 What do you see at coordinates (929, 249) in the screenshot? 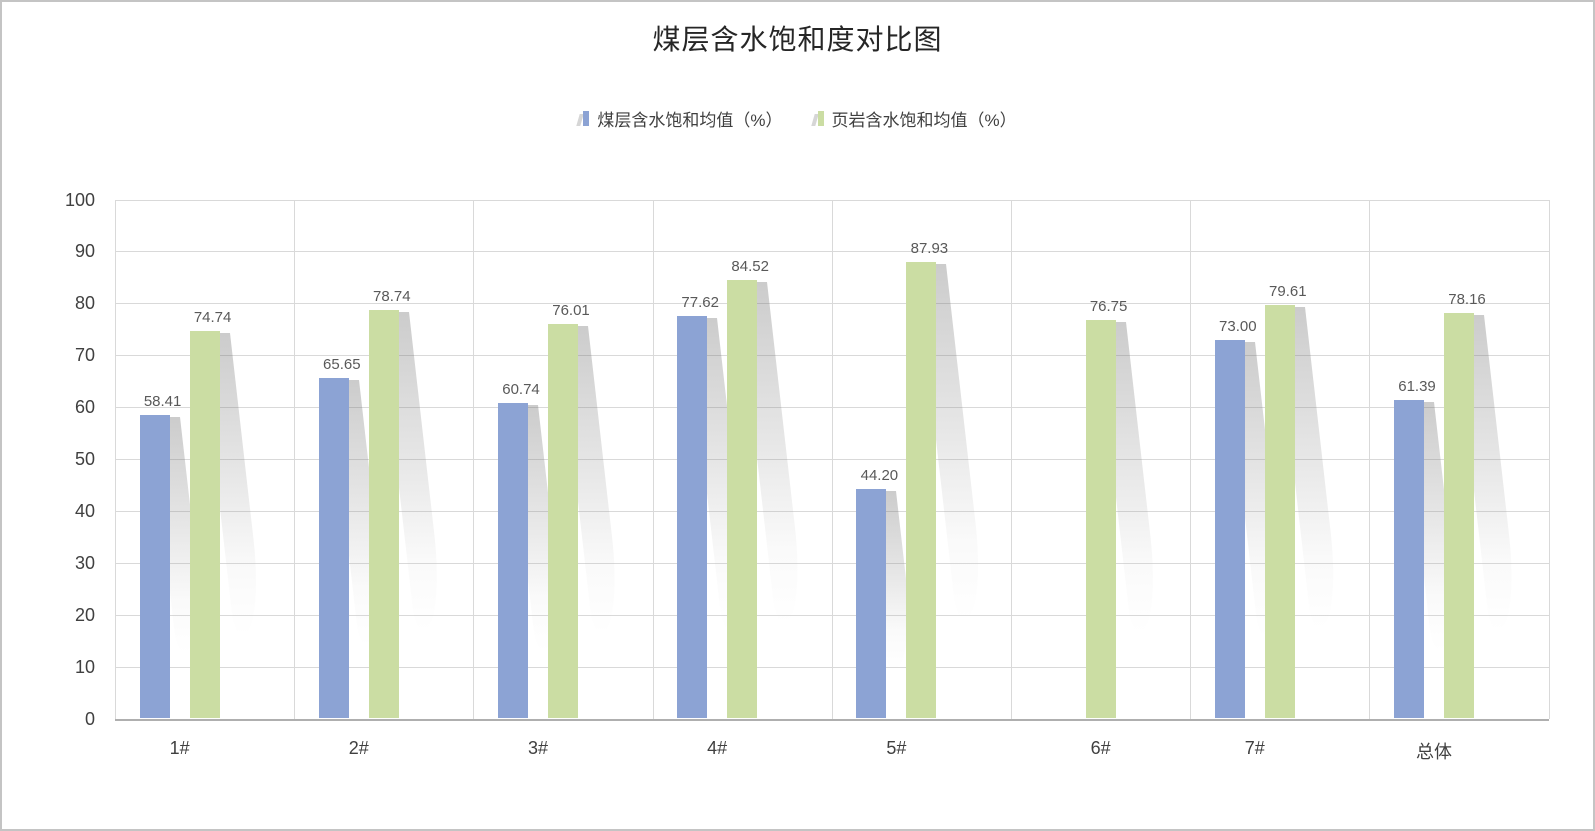
I see `value-label: 87.93` at bounding box center [929, 249].